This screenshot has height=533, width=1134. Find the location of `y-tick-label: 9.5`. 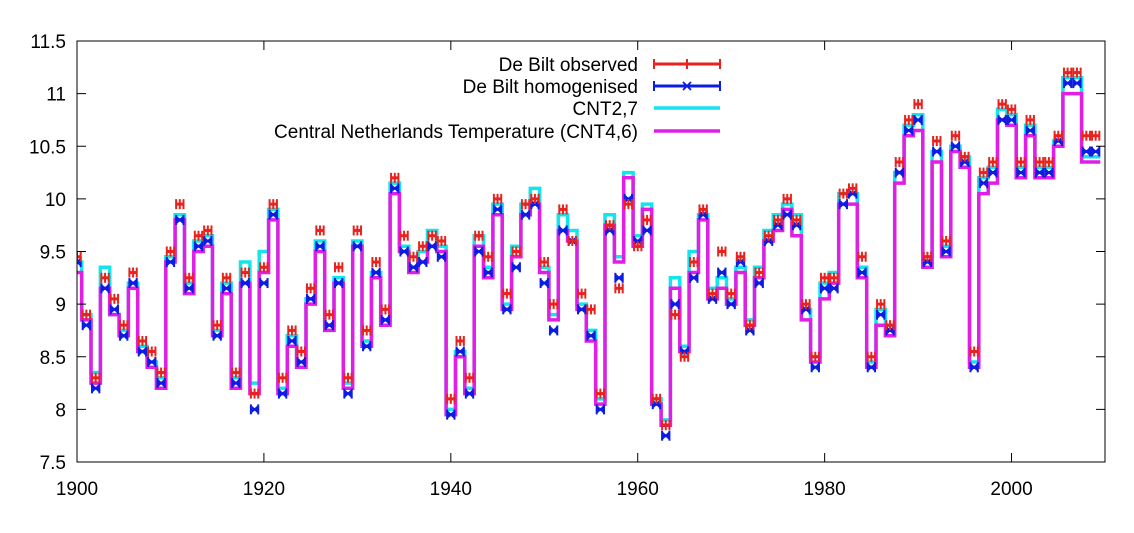

y-tick-label: 9.5 is located at coordinates (53, 253).